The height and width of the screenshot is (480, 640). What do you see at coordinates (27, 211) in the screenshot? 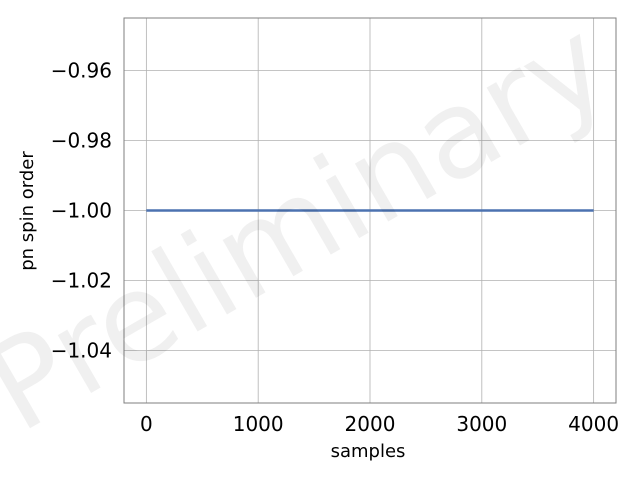
I see `y-axis-label: pn spin order` at bounding box center [27, 211].